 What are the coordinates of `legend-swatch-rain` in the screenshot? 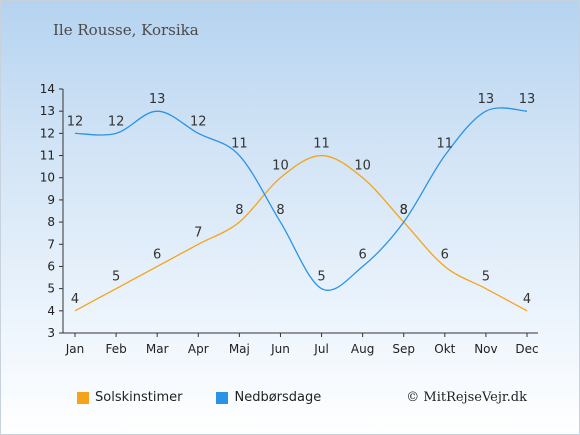 It's located at (222, 397).